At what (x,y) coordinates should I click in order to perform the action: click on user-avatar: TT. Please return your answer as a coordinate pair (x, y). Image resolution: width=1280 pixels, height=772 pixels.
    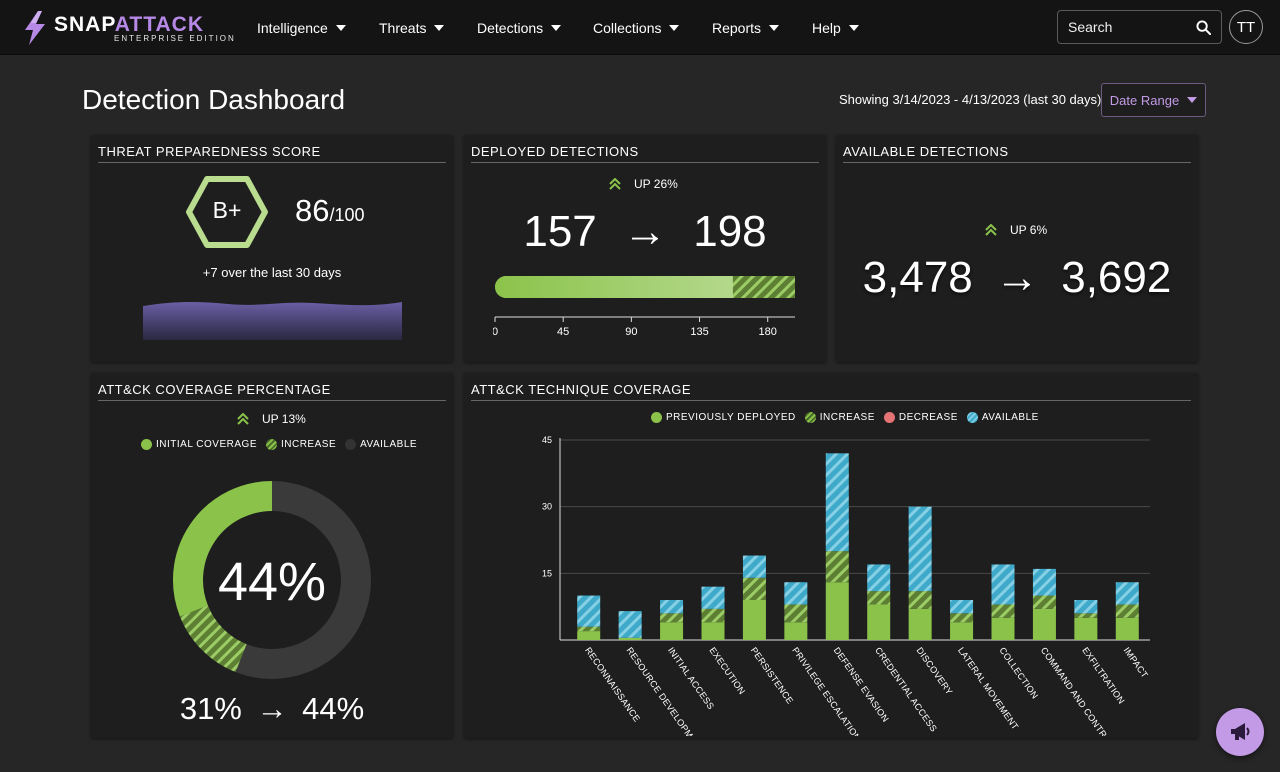
    Looking at the image, I should click on (1246, 27).